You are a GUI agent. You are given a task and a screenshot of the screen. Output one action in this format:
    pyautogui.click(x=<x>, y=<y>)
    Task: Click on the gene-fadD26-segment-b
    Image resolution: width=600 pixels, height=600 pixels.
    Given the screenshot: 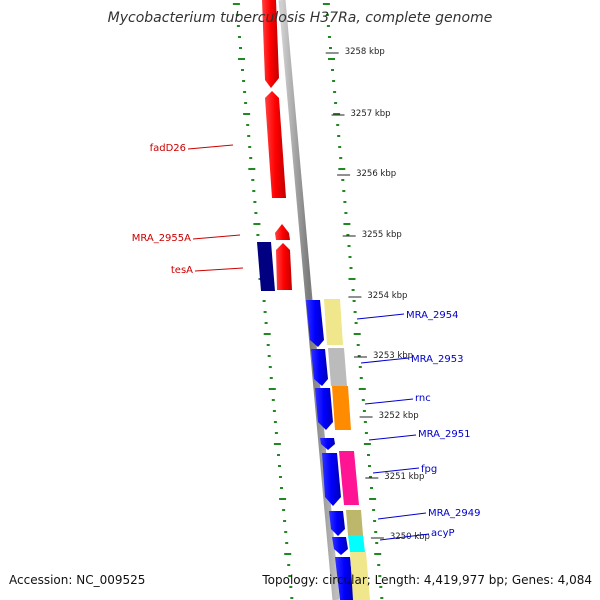 What is the action you would take?
    pyautogui.click(x=275, y=144)
    